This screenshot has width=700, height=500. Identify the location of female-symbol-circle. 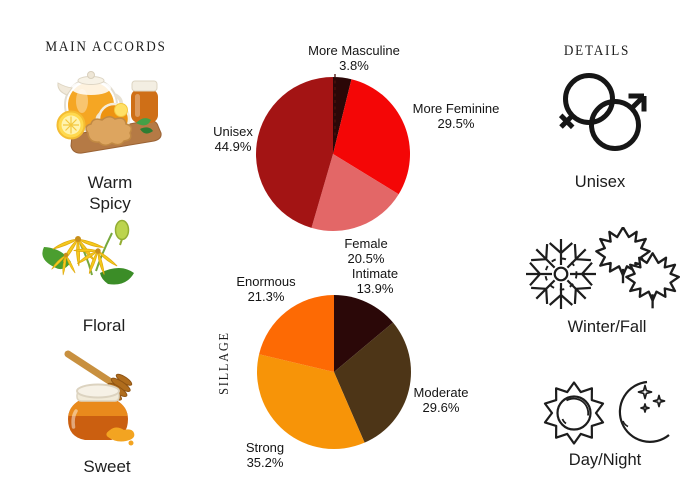
(589, 99).